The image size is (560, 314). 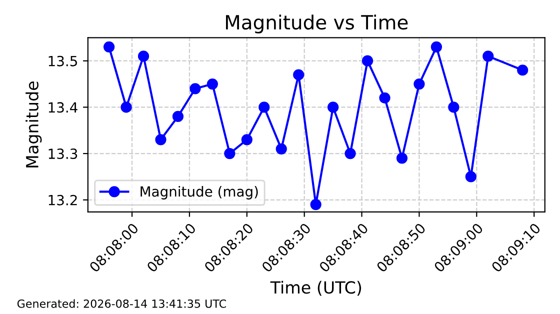 I want to click on y-tick-label: 13.4, so click(x=63, y=107).